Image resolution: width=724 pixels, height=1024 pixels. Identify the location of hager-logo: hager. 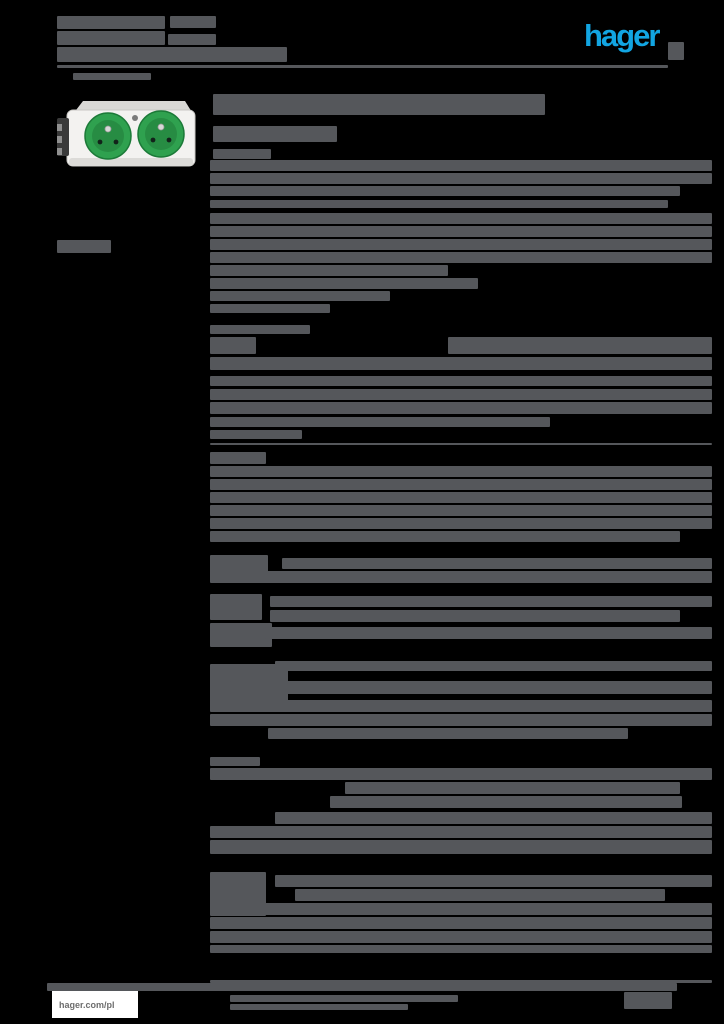
(622, 35).